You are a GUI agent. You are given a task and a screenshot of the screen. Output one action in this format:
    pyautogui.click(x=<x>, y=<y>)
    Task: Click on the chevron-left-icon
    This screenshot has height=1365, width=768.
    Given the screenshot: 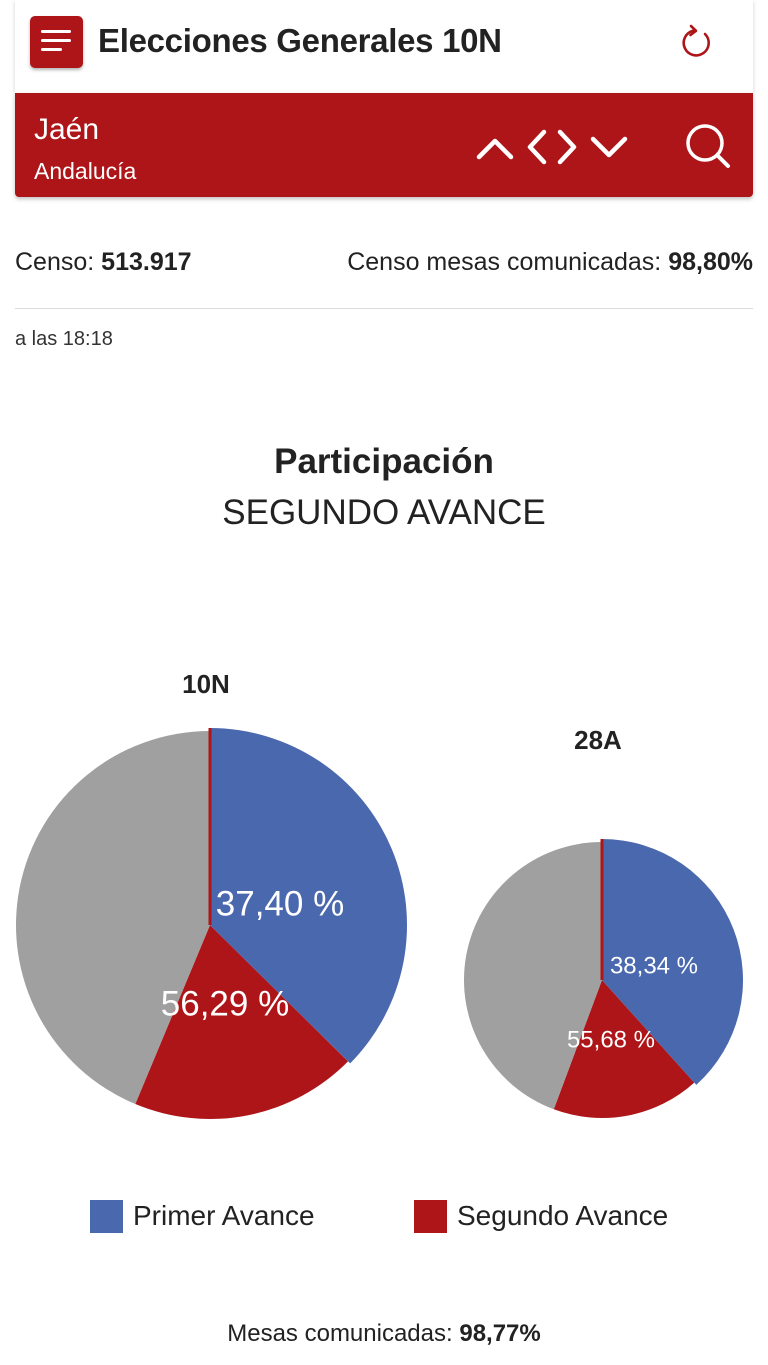 What is the action you would take?
    pyautogui.click(x=537, y=147)
    